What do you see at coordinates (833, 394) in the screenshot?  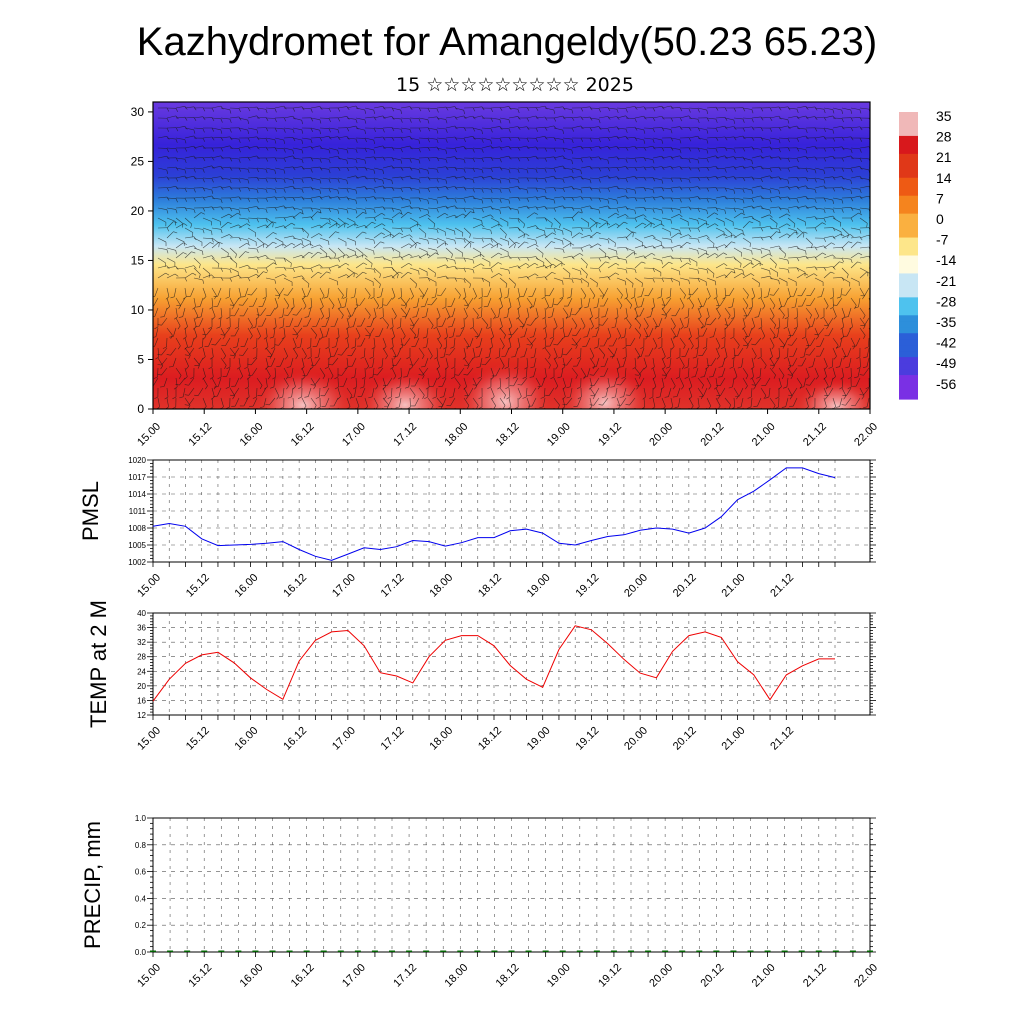 I see `hotspot` at bounding box center [833, 394].